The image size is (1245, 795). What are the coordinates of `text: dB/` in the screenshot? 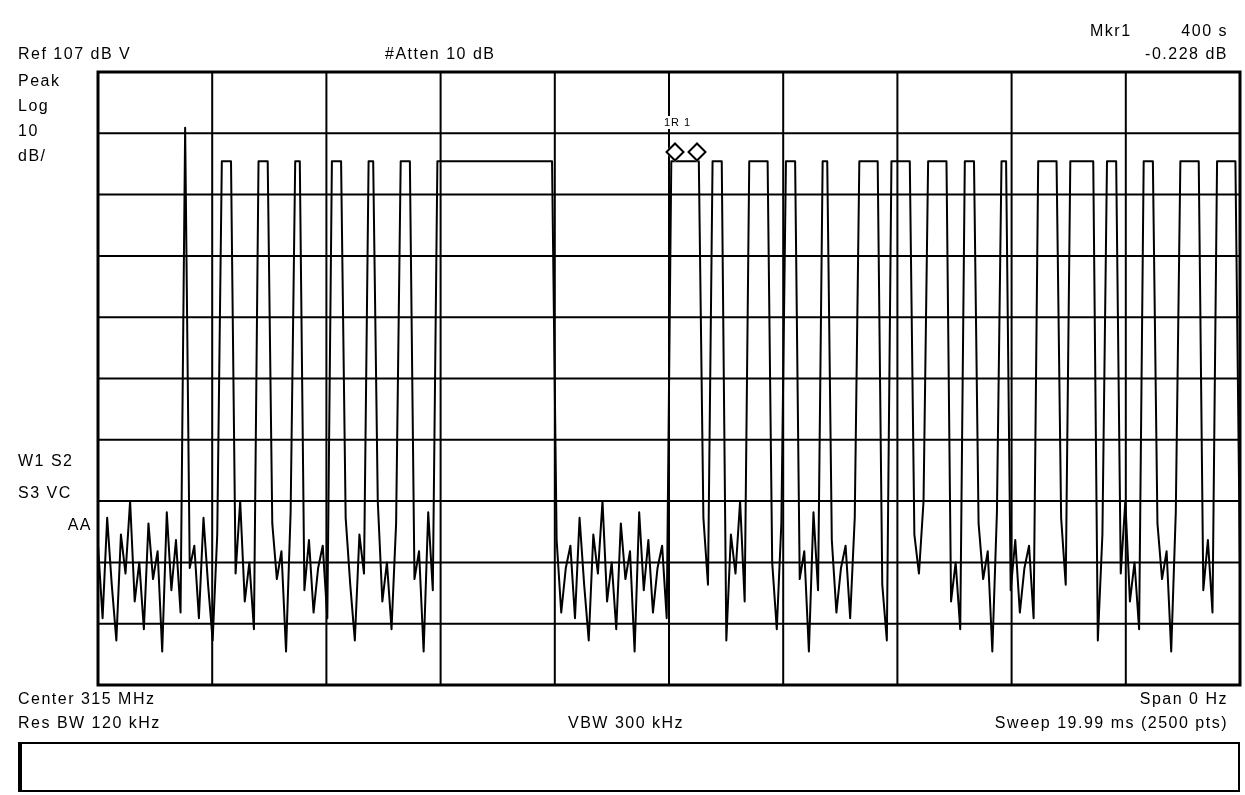 It's located at (32, 156).